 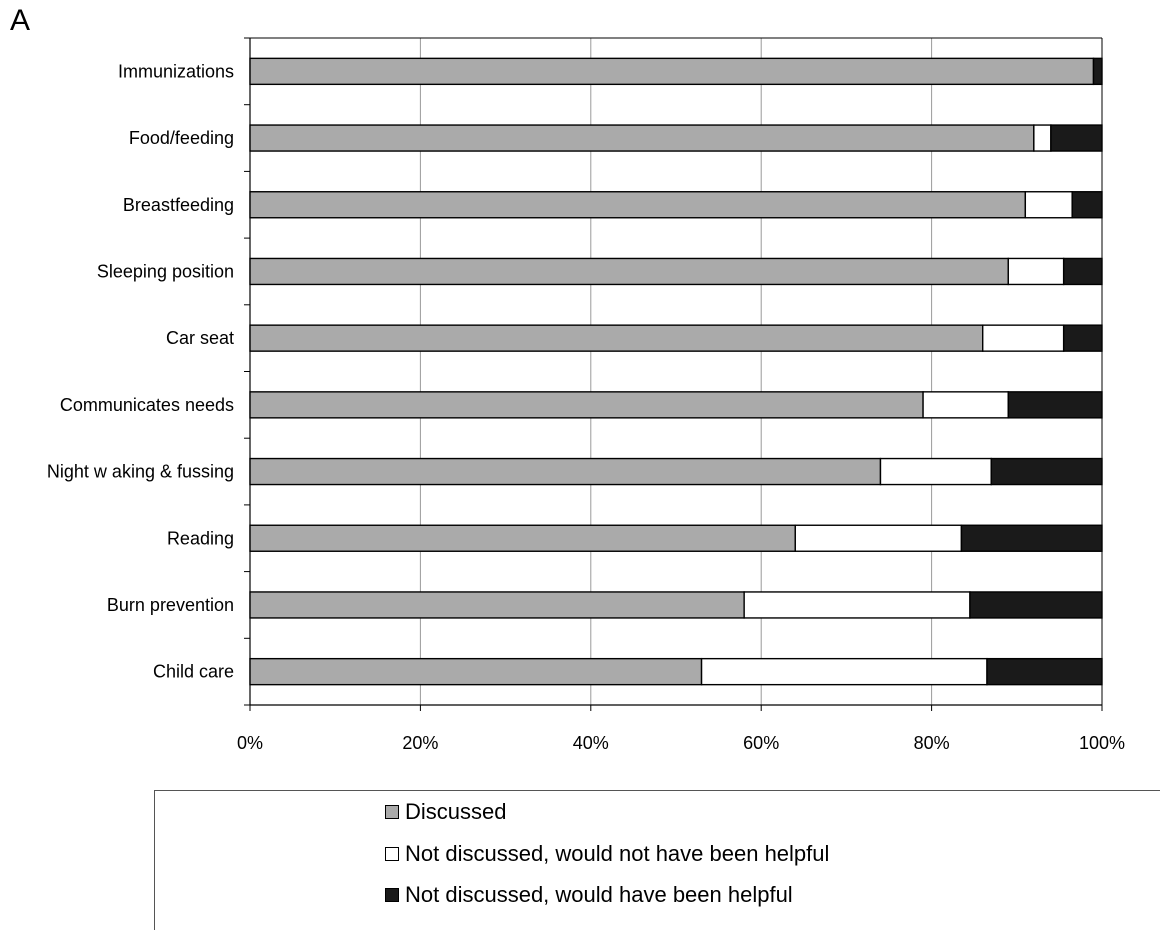 I want to click on category-label: Breastfeeding, so click(x=178, y=205).